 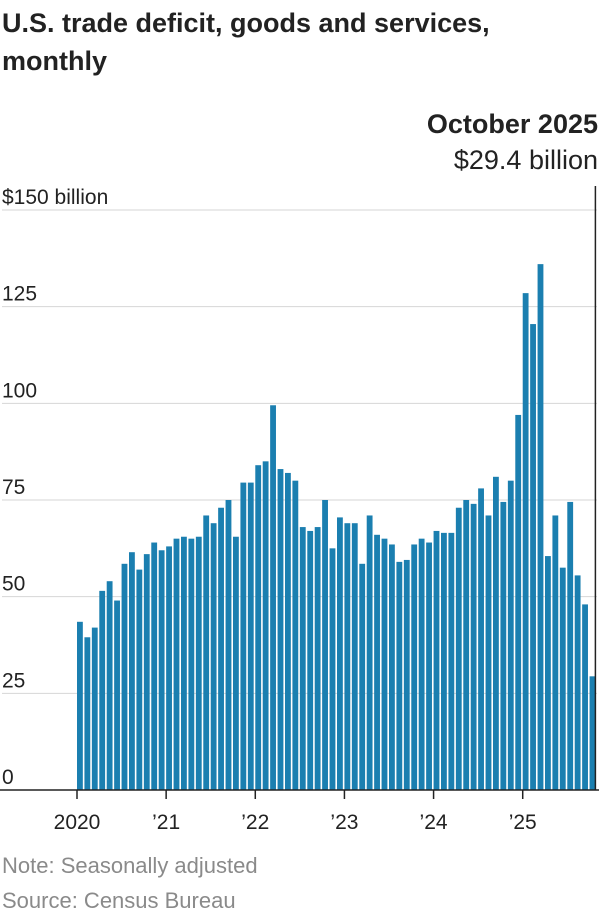 What do you see at coordinates (55, 197) in the screenshot?
I see `y-tick-label: $150 billion` at bounding box center [55, 197].